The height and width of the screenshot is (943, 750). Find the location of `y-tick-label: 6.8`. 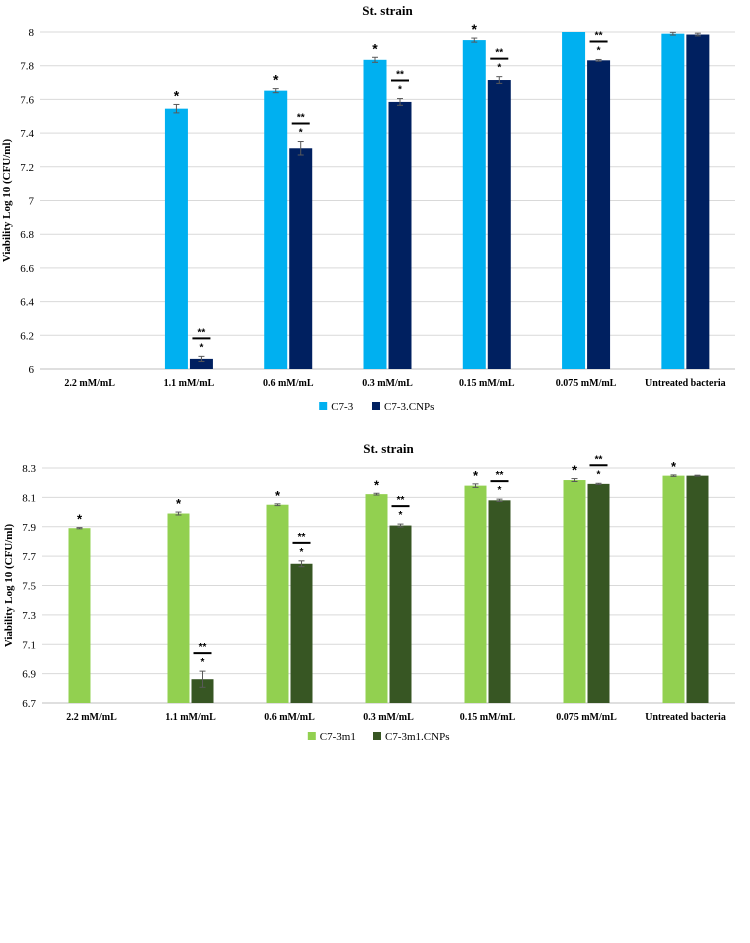

y-tick-label: 6.8 is located at coordinates (27, 235).